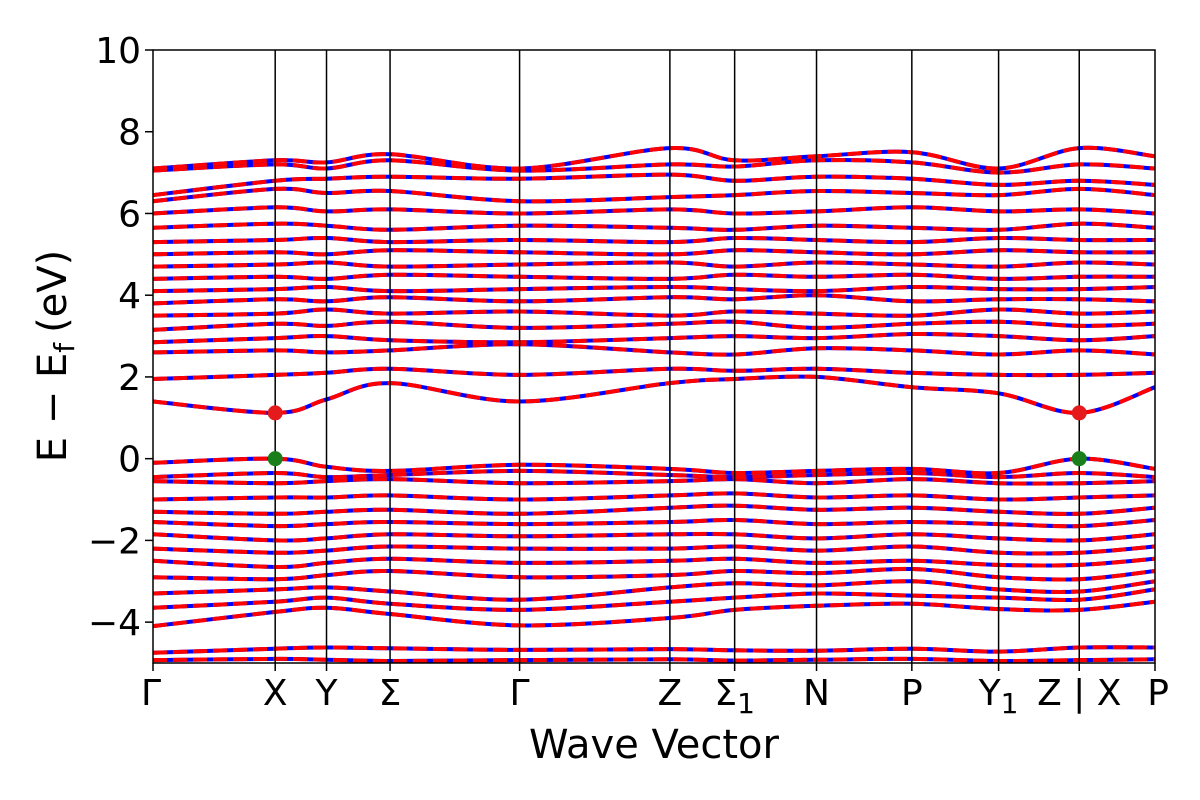 This screenshot has width=1200, height=800. I want to click on x-tick-label-9: Y1, so click(998, 696).